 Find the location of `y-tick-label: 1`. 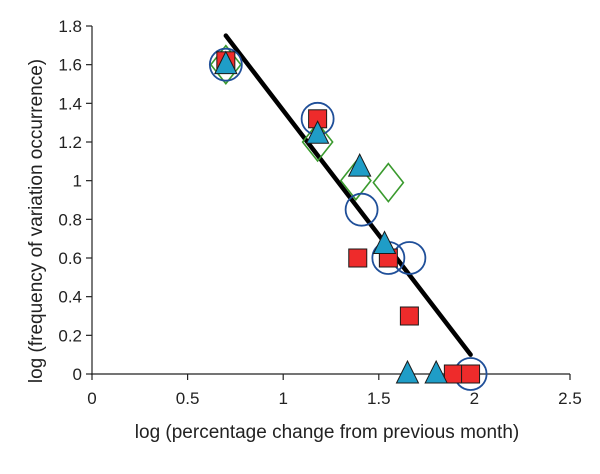

y-tick-label: 1 is located at coordinates (77, 181).